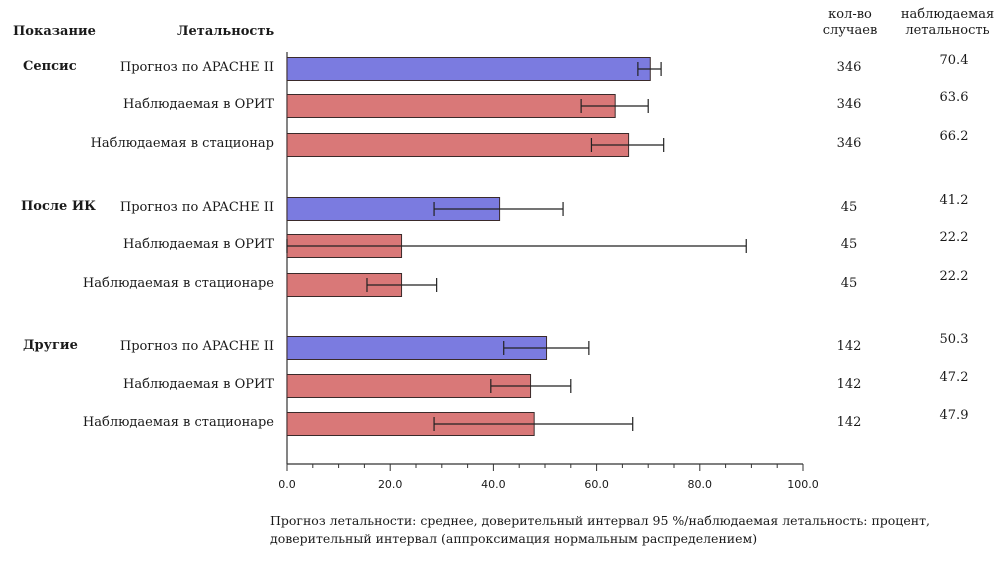 The image size is (1004, 570). What do you see at coordinates (954, 415) in the screenshot?
I see `observed-mortality-value: 47.9` at bounding box center [954, 415].